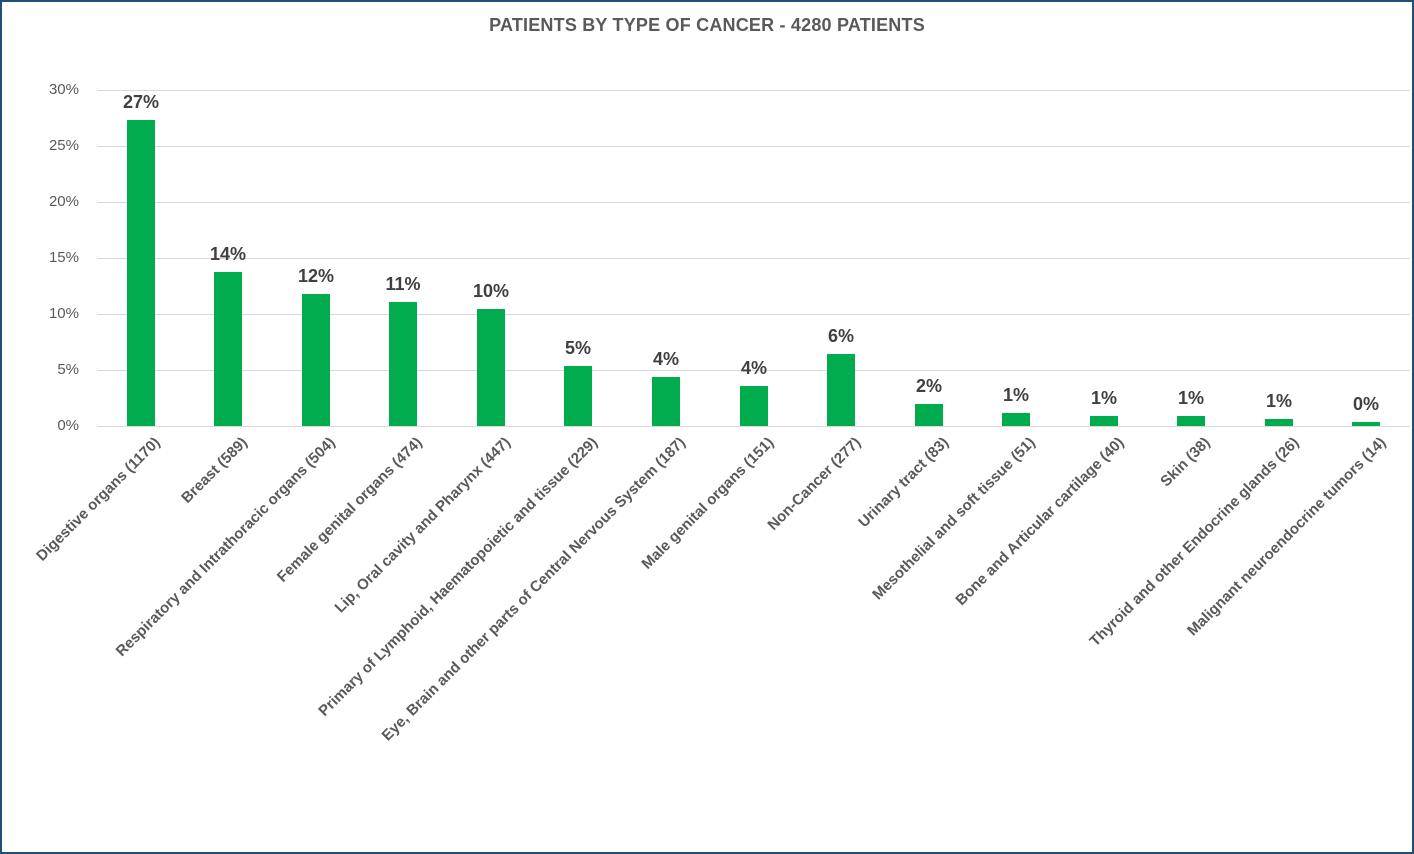  What do you see at coordinates (228, 254) in the screenshot?
I see `bar-value-label: 14%` at bounding box center [228, 254].